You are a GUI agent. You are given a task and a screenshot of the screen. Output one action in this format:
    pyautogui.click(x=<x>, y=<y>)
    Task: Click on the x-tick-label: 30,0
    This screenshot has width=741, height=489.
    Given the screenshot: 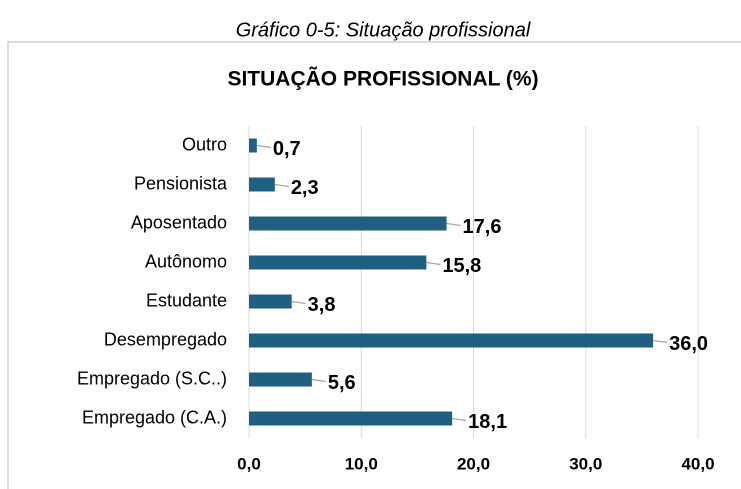 What is the action you would take?
    pyautogui.click(x=585, y=463)
    